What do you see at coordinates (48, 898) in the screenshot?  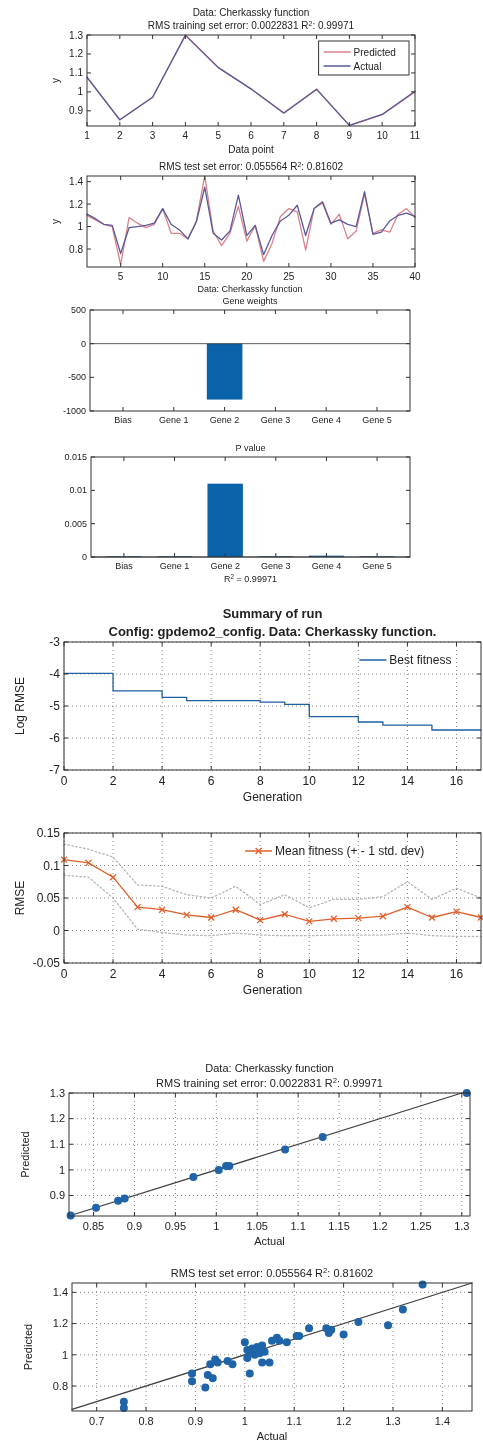 I see `y-tick-label: 0.05` at bounding box center [48, 898].